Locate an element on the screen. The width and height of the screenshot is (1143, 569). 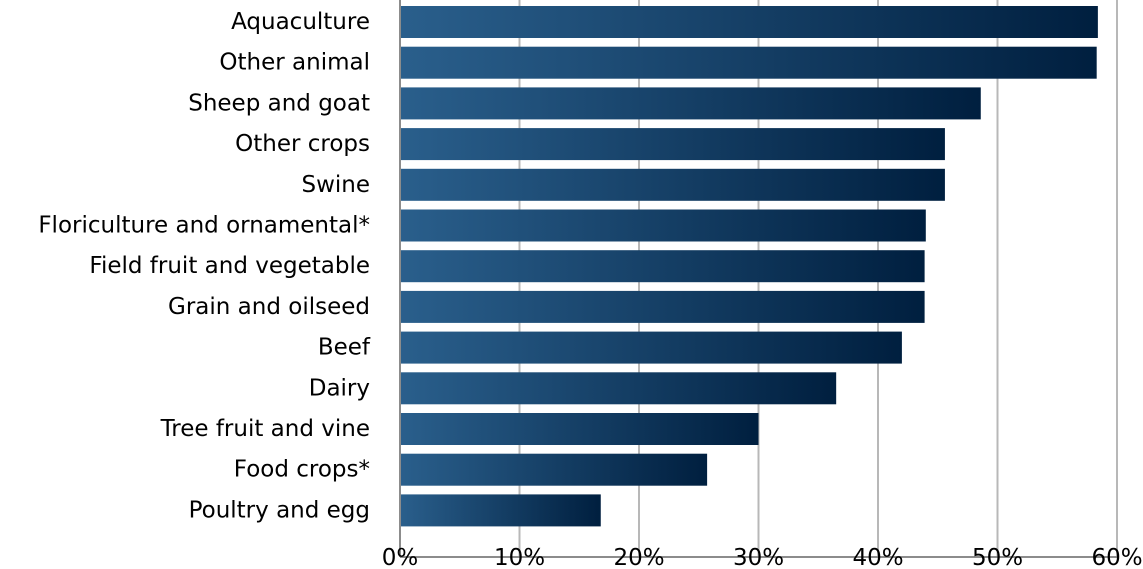
tick-labels: 0% 10% 20% 30% 40% 50% 60% is located at coordinates (762, 557).